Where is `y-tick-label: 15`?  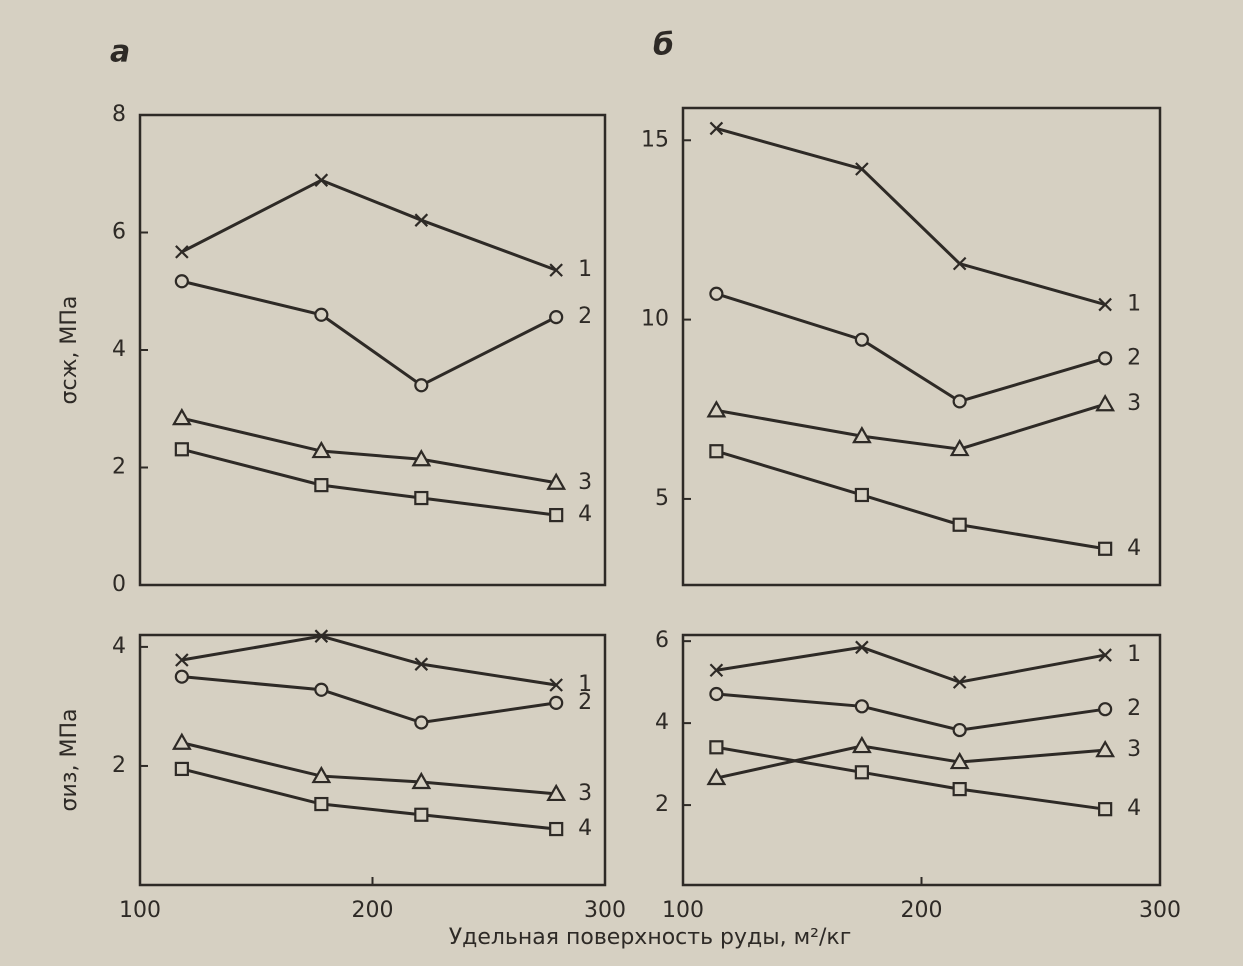
y-tick-label: 15 is located at coordinates (655, 139).